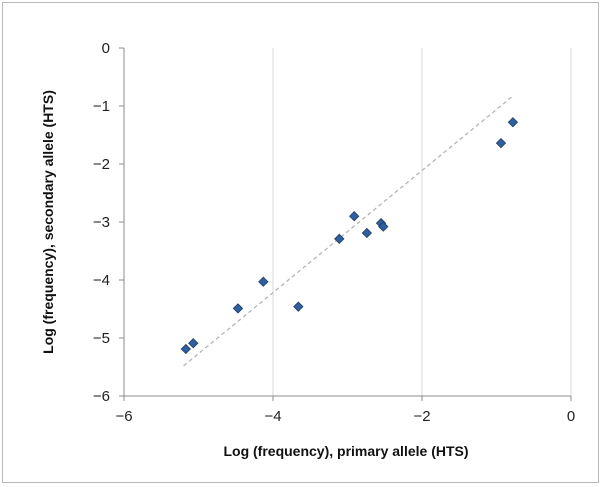  What do you see at coordinates (272, 416) in the screenshot?
I see `x-tick-label: −4` at bounding box center [272, 416].